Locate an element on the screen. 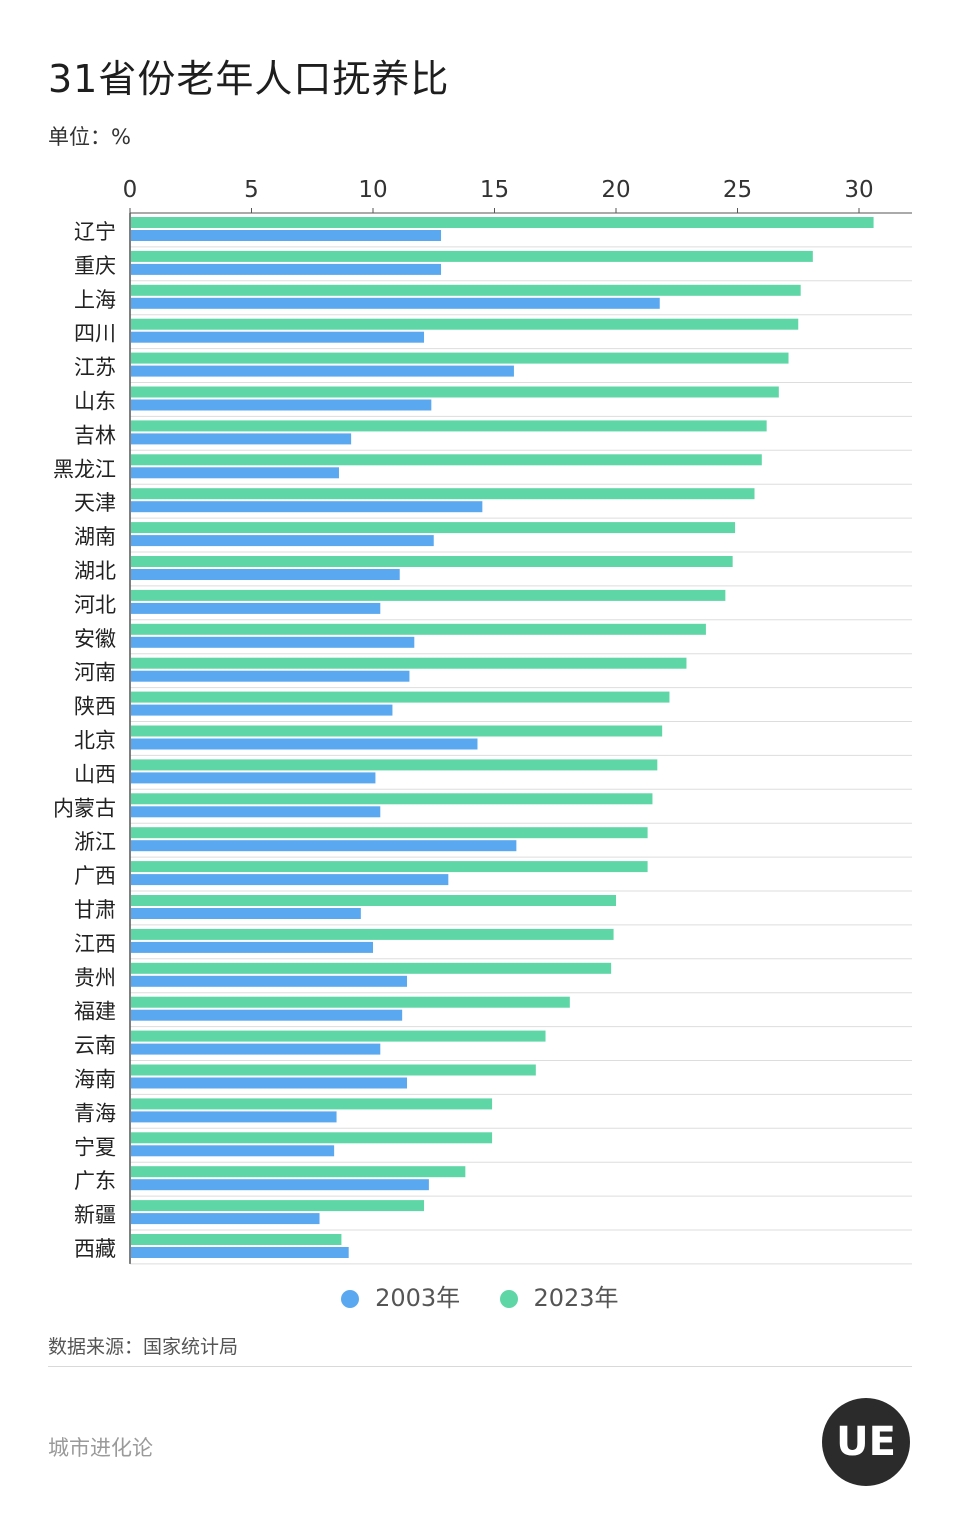 The image size is (960, 1536). category-label: 湖北 is located at coordinates (95, 571).